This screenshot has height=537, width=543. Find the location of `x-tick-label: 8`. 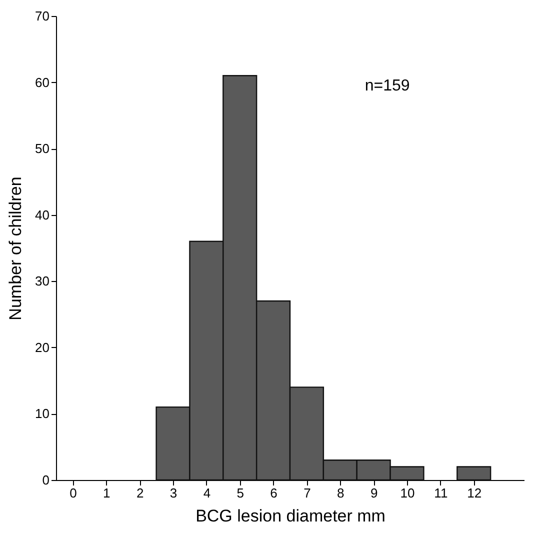

x-tick-label: 8 is located at coordinates (340, 493).